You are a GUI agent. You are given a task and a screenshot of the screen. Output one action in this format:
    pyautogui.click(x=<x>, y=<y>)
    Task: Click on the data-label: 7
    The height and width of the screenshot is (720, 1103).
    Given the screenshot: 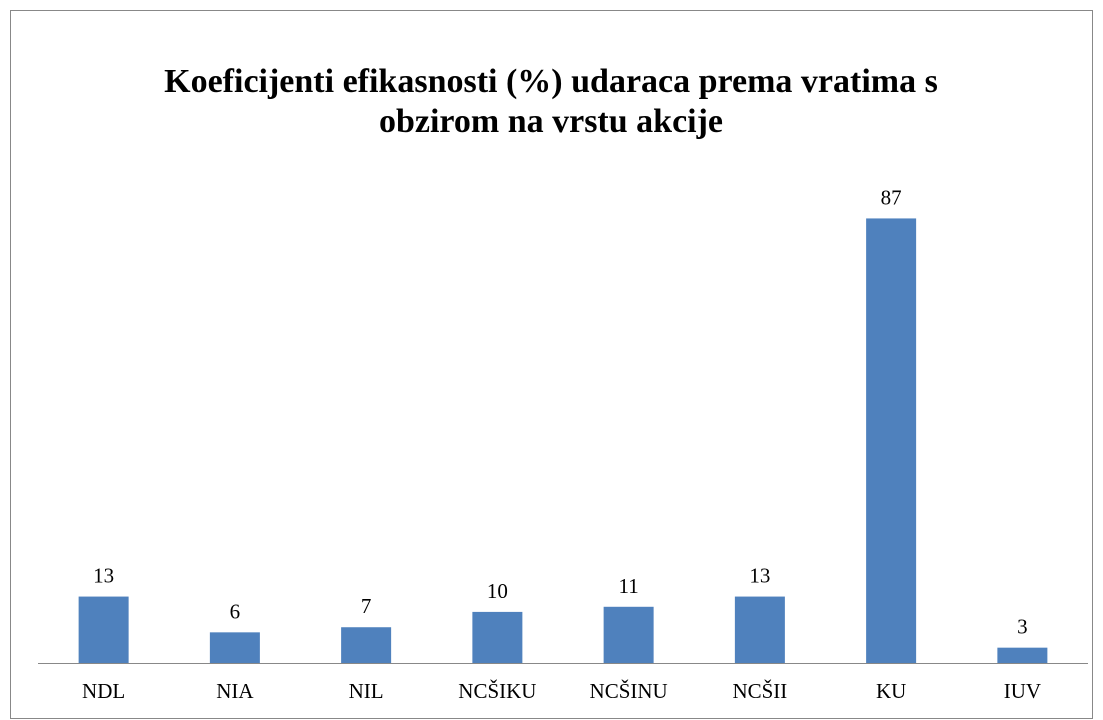 What is the action you would take?
    pyautogui.click(x=366, y=606)
    